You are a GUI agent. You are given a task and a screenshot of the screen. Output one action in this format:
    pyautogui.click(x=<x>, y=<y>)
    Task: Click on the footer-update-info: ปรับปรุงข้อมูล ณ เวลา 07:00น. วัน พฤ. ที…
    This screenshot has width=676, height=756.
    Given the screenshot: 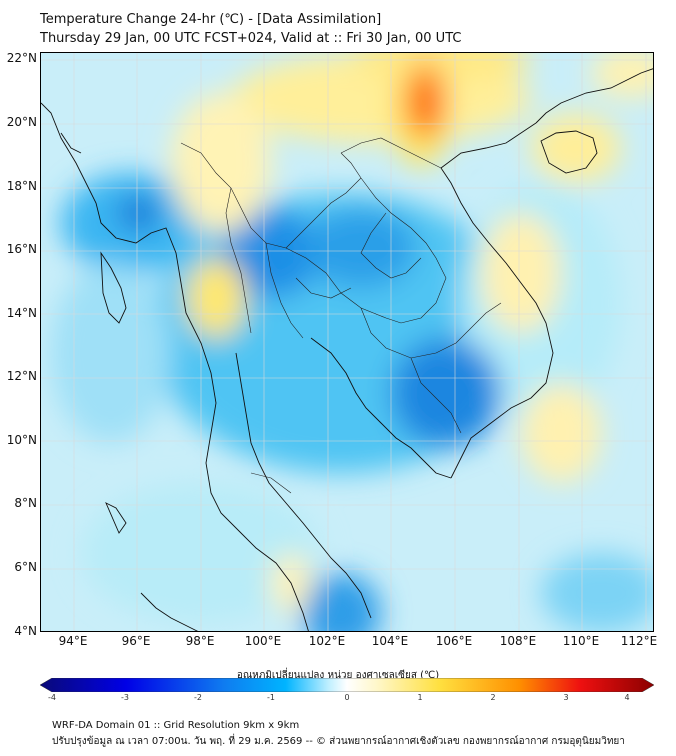 What is the action you would take?
    pyautogui.click(x=338, y=741)
    